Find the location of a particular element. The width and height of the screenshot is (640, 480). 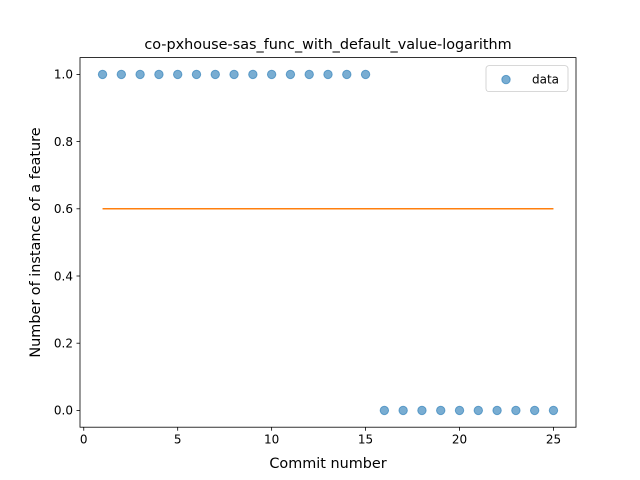

x-tick-label: 0 is located at coordinates (84, 440).